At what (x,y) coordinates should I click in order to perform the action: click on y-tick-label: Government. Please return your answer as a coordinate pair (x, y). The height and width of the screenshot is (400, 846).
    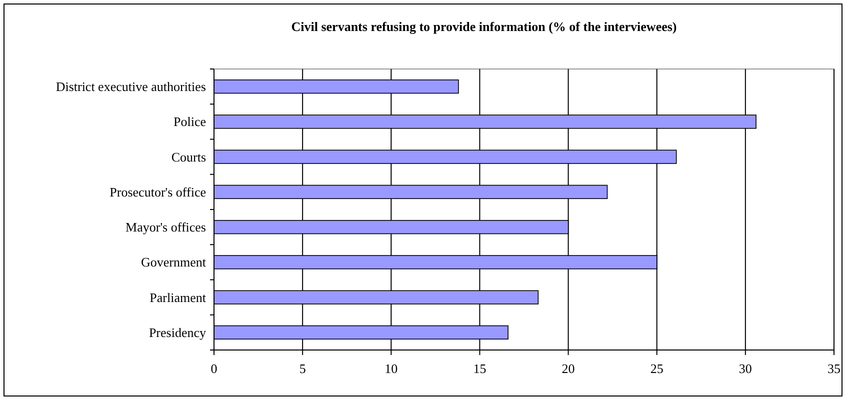
    Looking at the image, I should click on (173, 262).